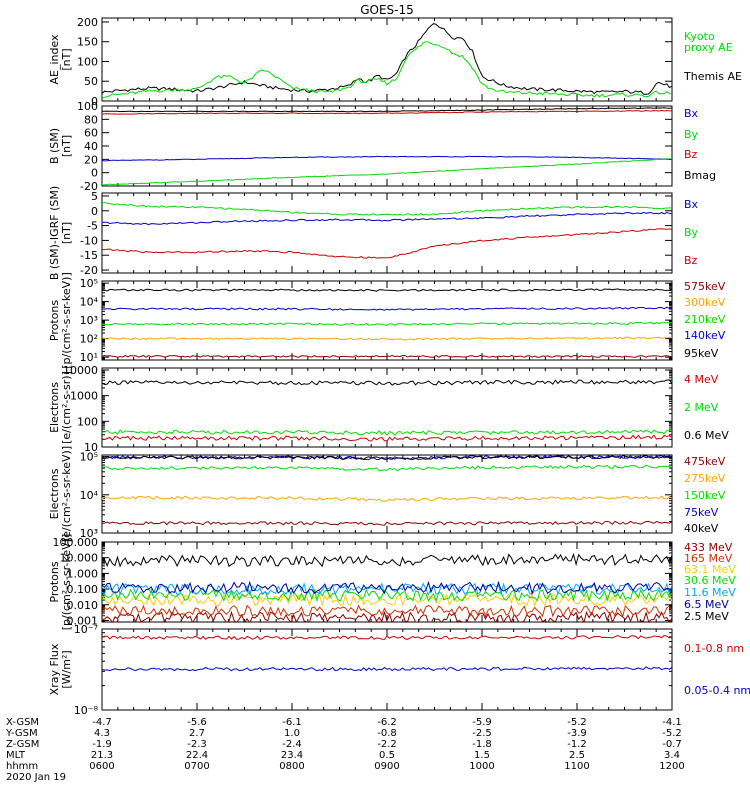 This screenshot has height=800, width=750. I want to click on xrow-value: 1200, so click(671, 766).